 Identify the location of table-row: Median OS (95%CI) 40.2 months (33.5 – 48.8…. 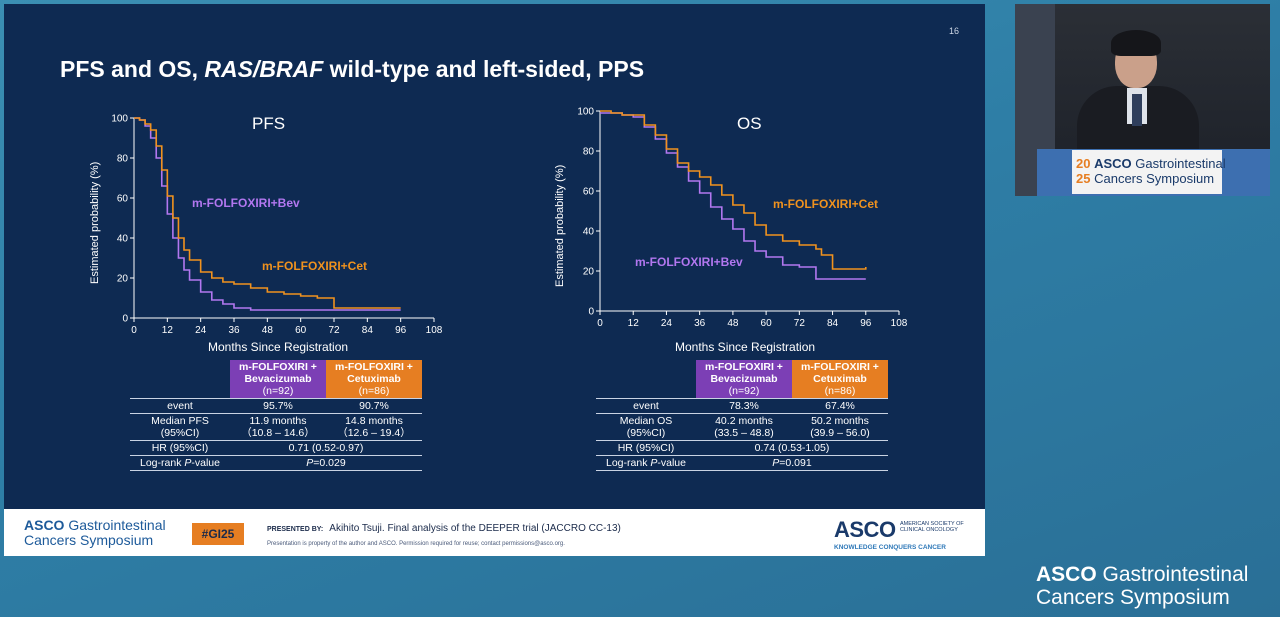
(742, 427).